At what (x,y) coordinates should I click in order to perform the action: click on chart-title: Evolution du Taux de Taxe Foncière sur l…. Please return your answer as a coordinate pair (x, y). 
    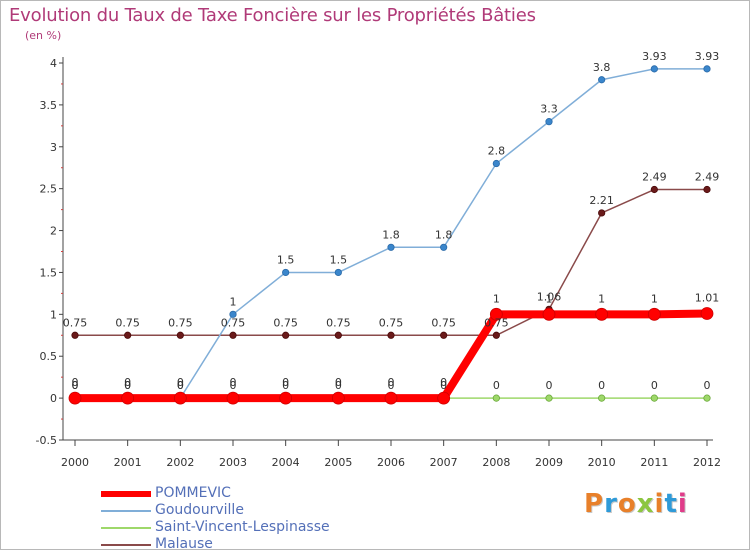
    Looking at the image, I should click on (272, 15).